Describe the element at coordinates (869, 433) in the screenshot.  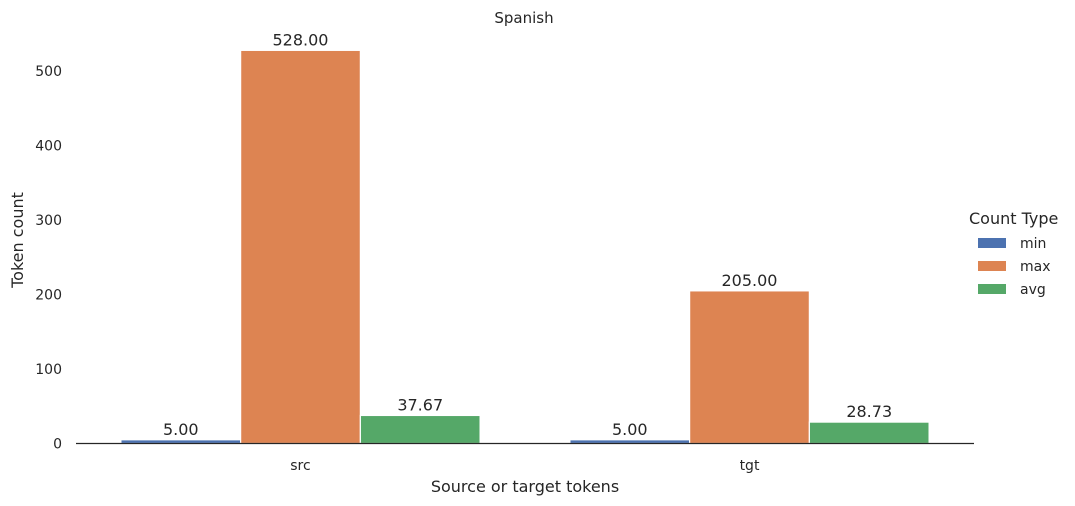
I see `bar-avg-tgt` at that location.